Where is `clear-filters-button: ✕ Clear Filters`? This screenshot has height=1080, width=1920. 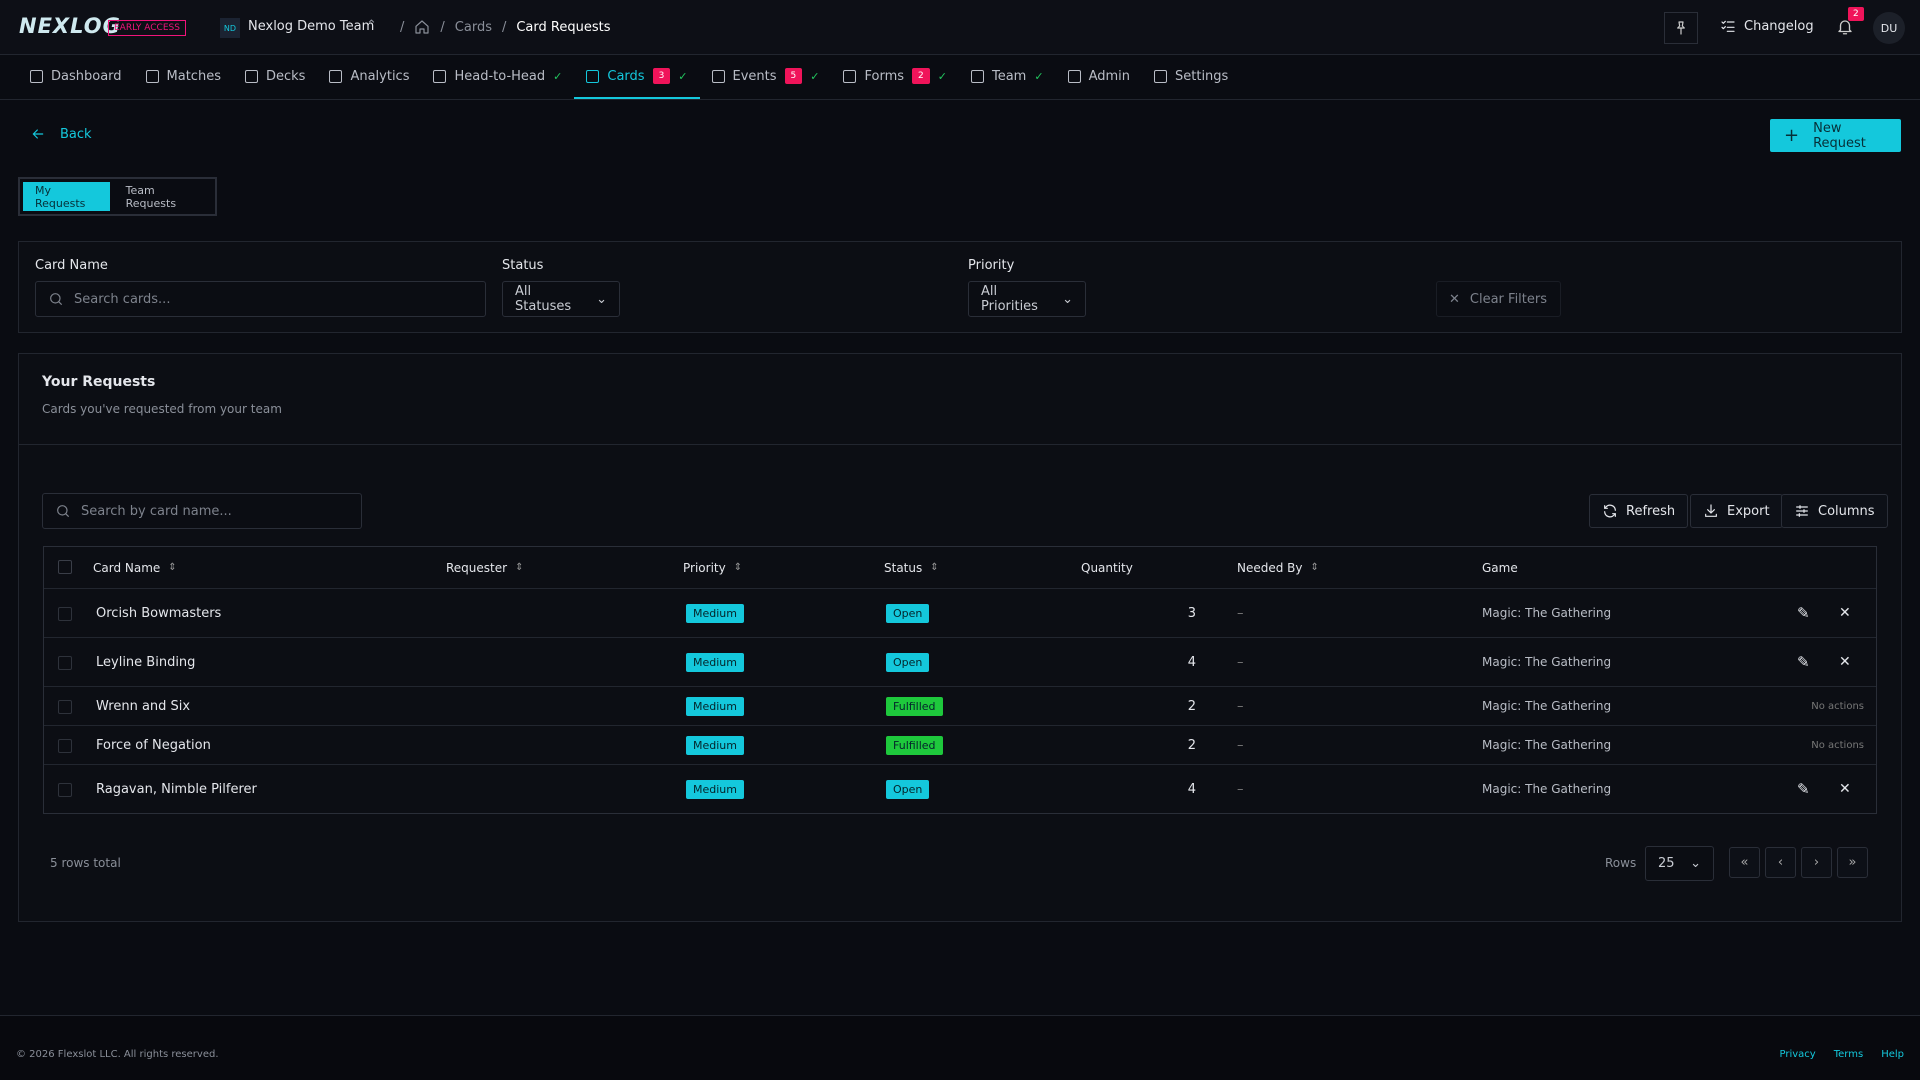 clear-filters-button: ✕ Clear Filters is located at coordinates (1498, 299).